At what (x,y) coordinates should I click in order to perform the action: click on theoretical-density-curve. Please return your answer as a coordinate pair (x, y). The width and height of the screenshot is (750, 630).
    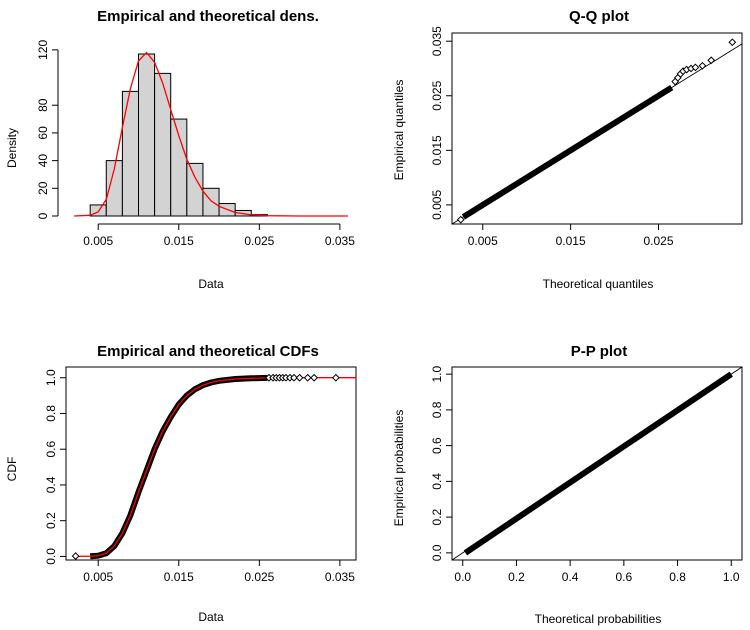
    Looking at the image, I should click on (211, 134).